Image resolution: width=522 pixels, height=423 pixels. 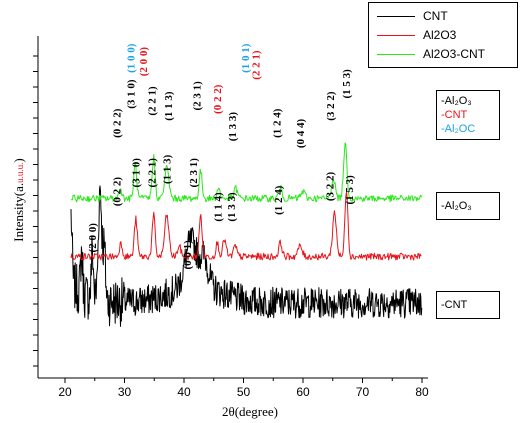 What do you see at coordinates (396, 35) in the screenshot?
I see `legend-swatch-al2o3` at bounding box center [396, 35].